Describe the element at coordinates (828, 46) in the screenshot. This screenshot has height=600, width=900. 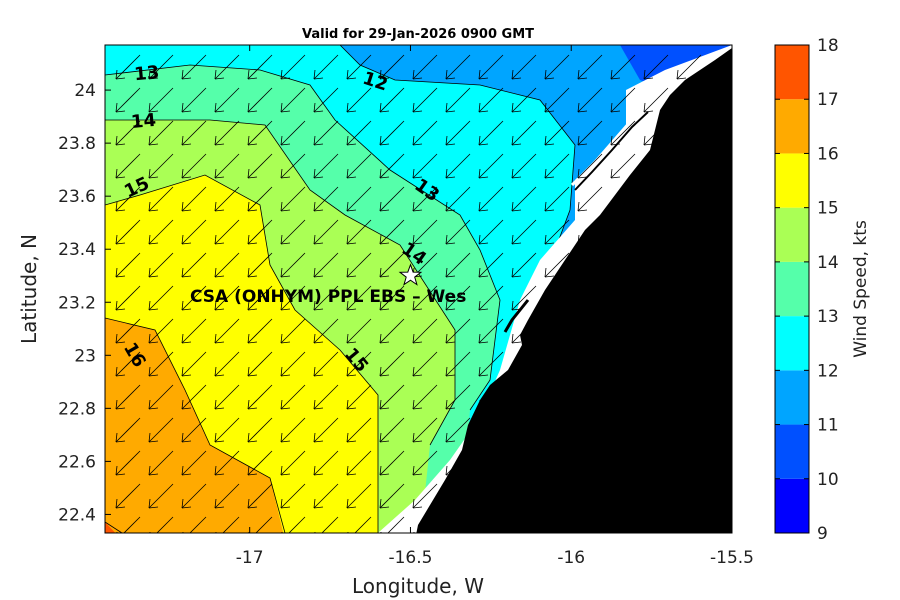
I see `colorbar-tick-label: 18` at that location.